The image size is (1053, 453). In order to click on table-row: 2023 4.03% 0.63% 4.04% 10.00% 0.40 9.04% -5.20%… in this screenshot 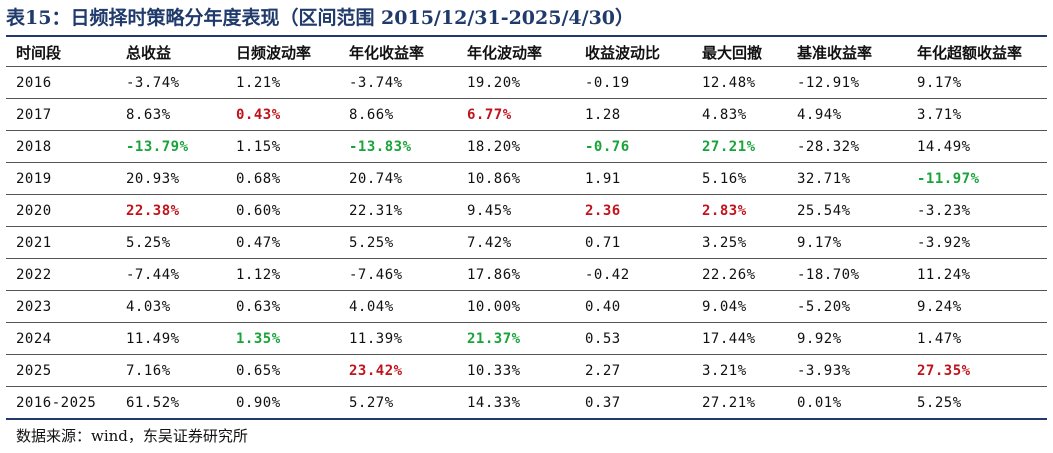, I will do `click(526, 306)`.